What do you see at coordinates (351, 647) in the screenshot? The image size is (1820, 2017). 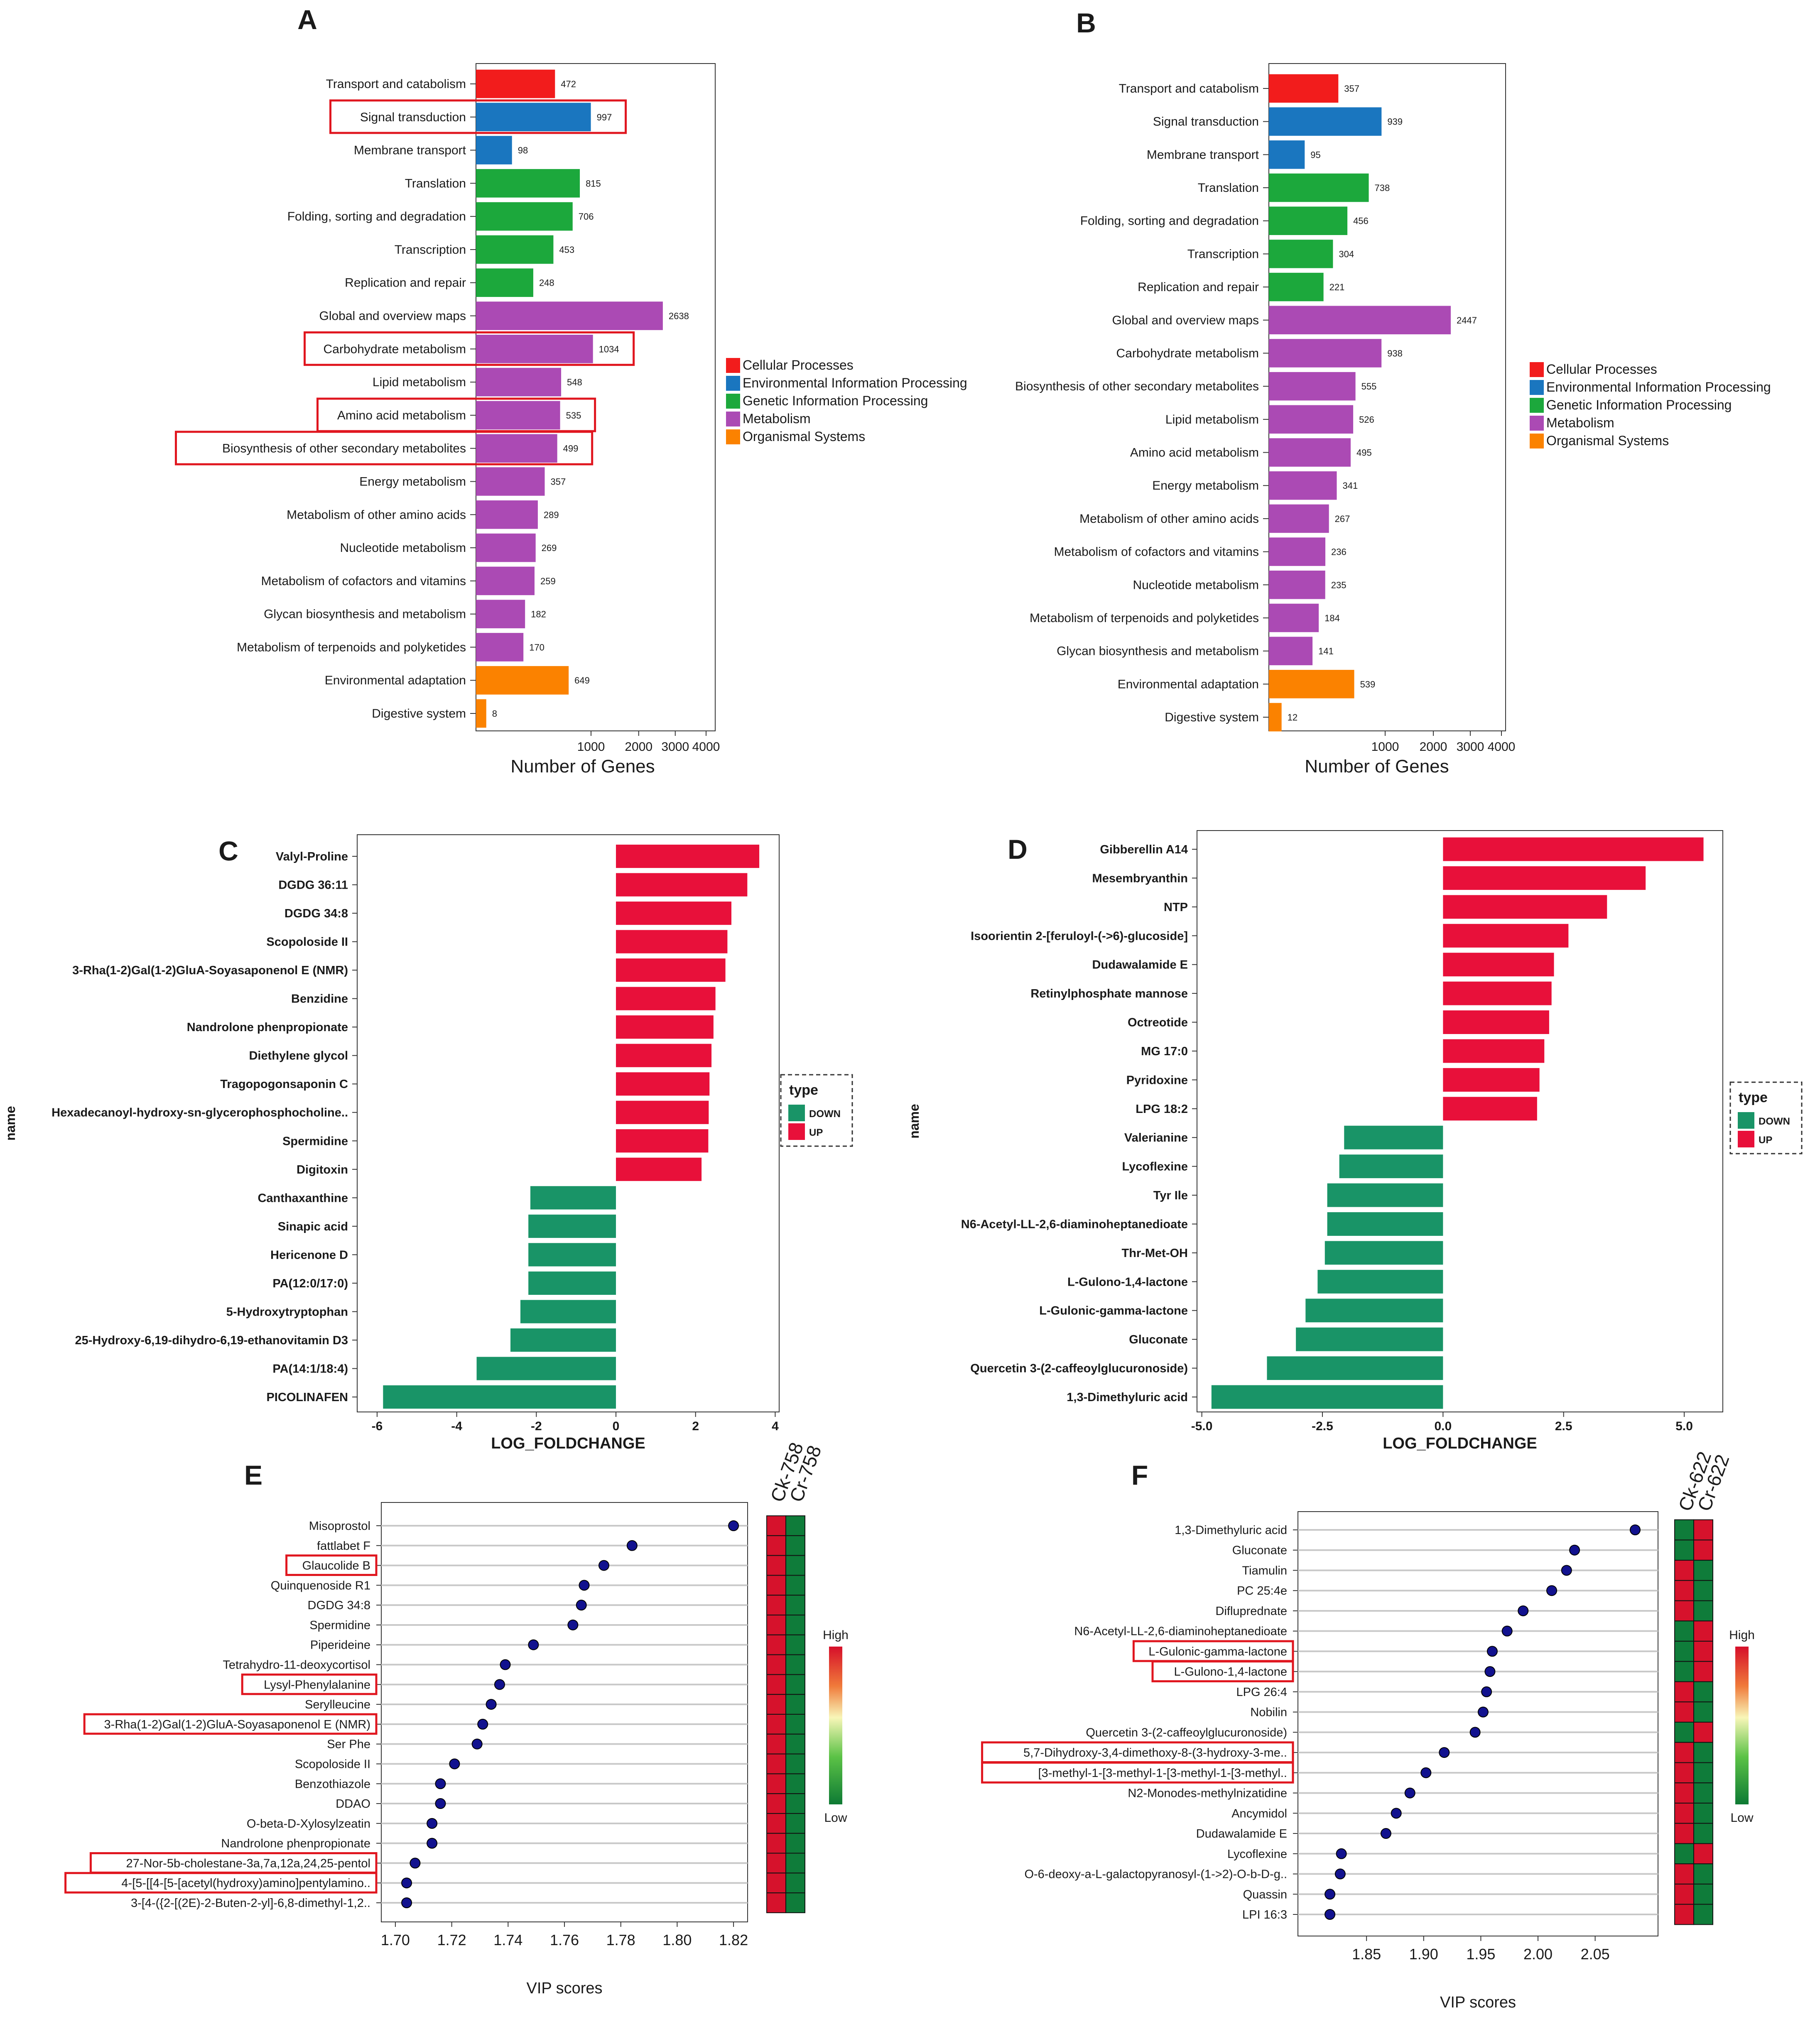 I see `category-label: Metabolism of terpenoids and polyketides` at bounding box center [351, 647].